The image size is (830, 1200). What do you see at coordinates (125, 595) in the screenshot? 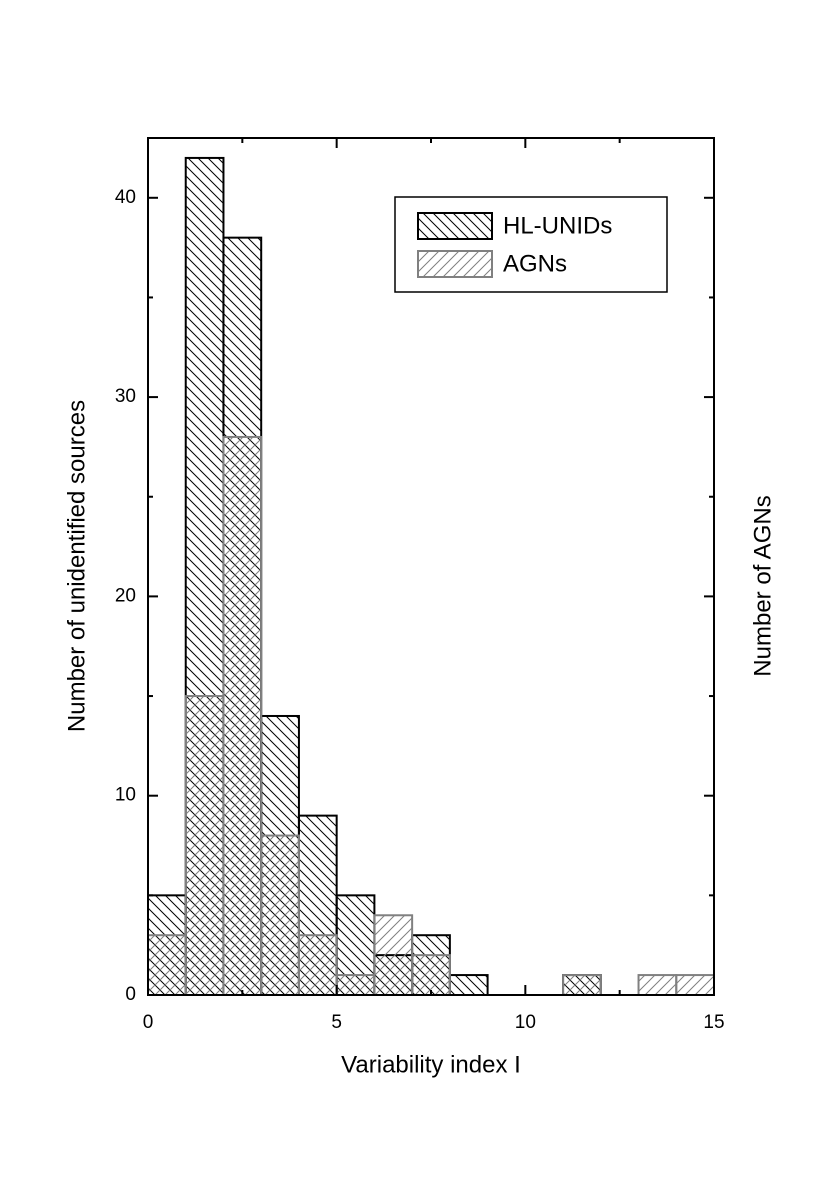
I see `y-tick-label: 20` at bounding box center [125, 595].